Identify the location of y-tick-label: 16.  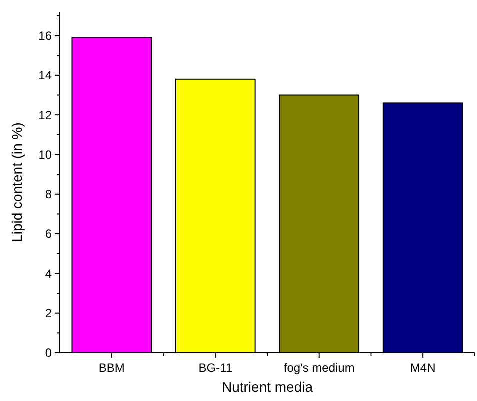
(45, 35).